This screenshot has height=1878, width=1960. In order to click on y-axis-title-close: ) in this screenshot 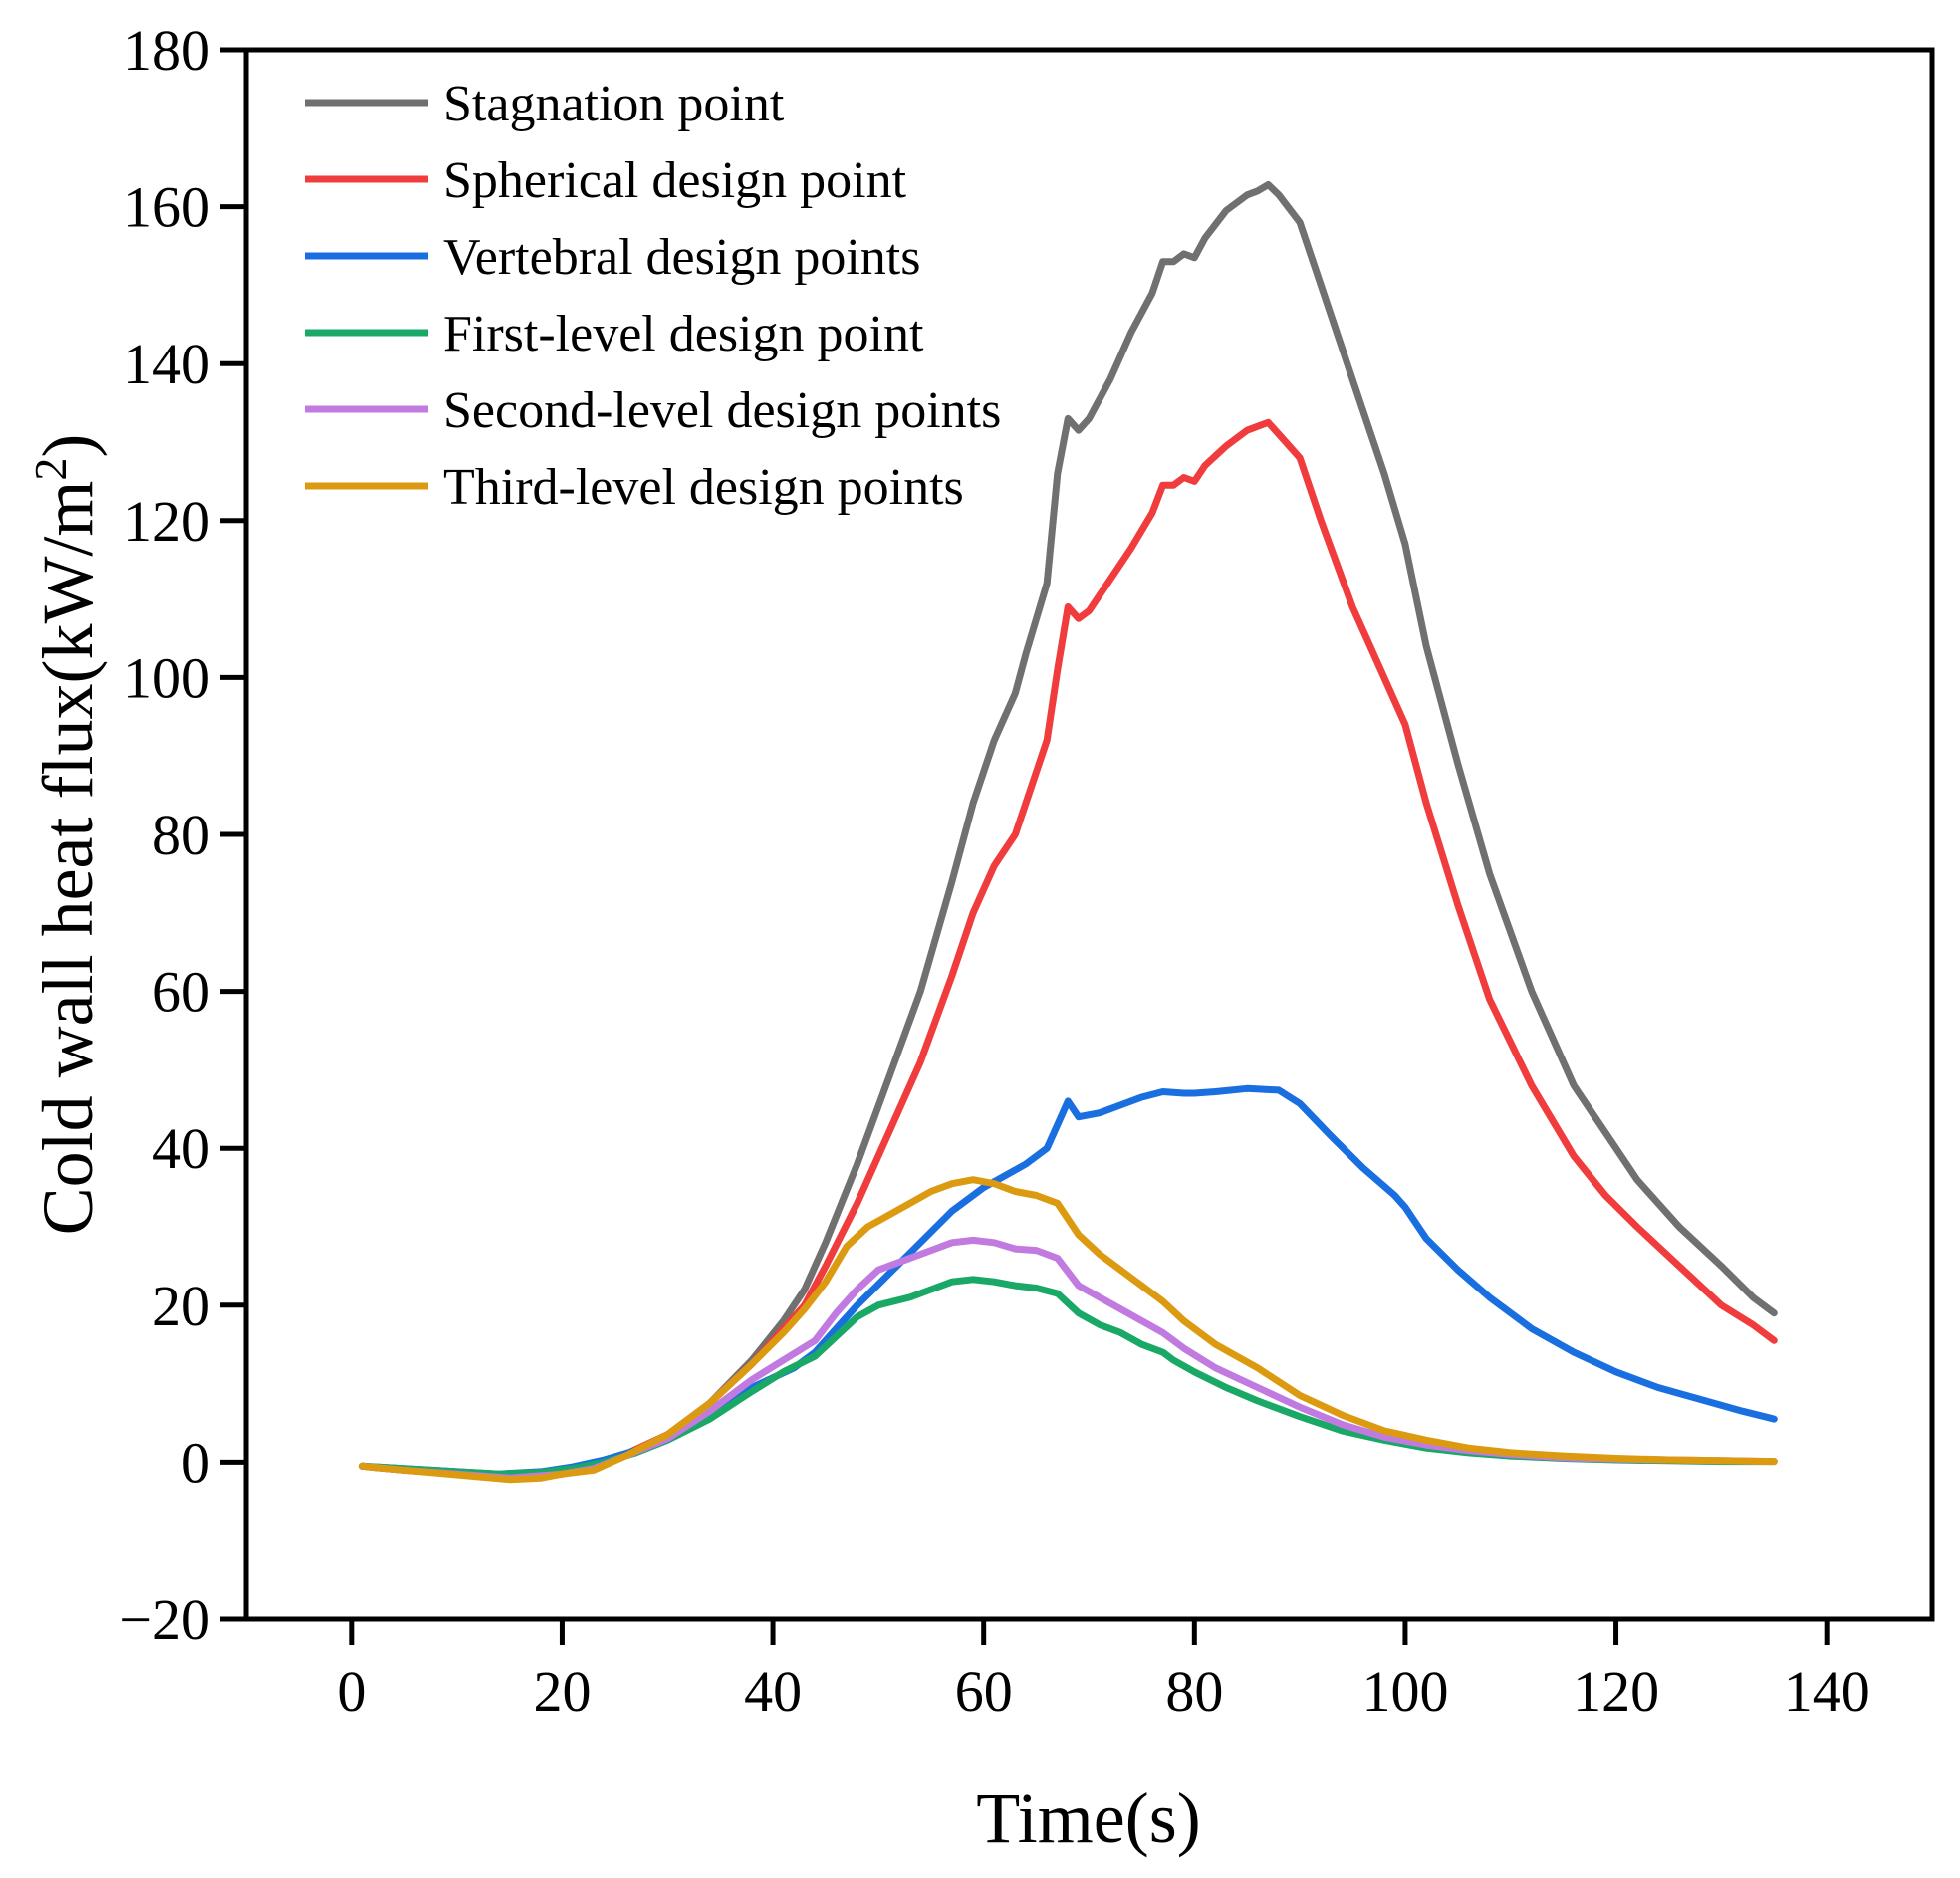, I will do `click(68, 446)`.